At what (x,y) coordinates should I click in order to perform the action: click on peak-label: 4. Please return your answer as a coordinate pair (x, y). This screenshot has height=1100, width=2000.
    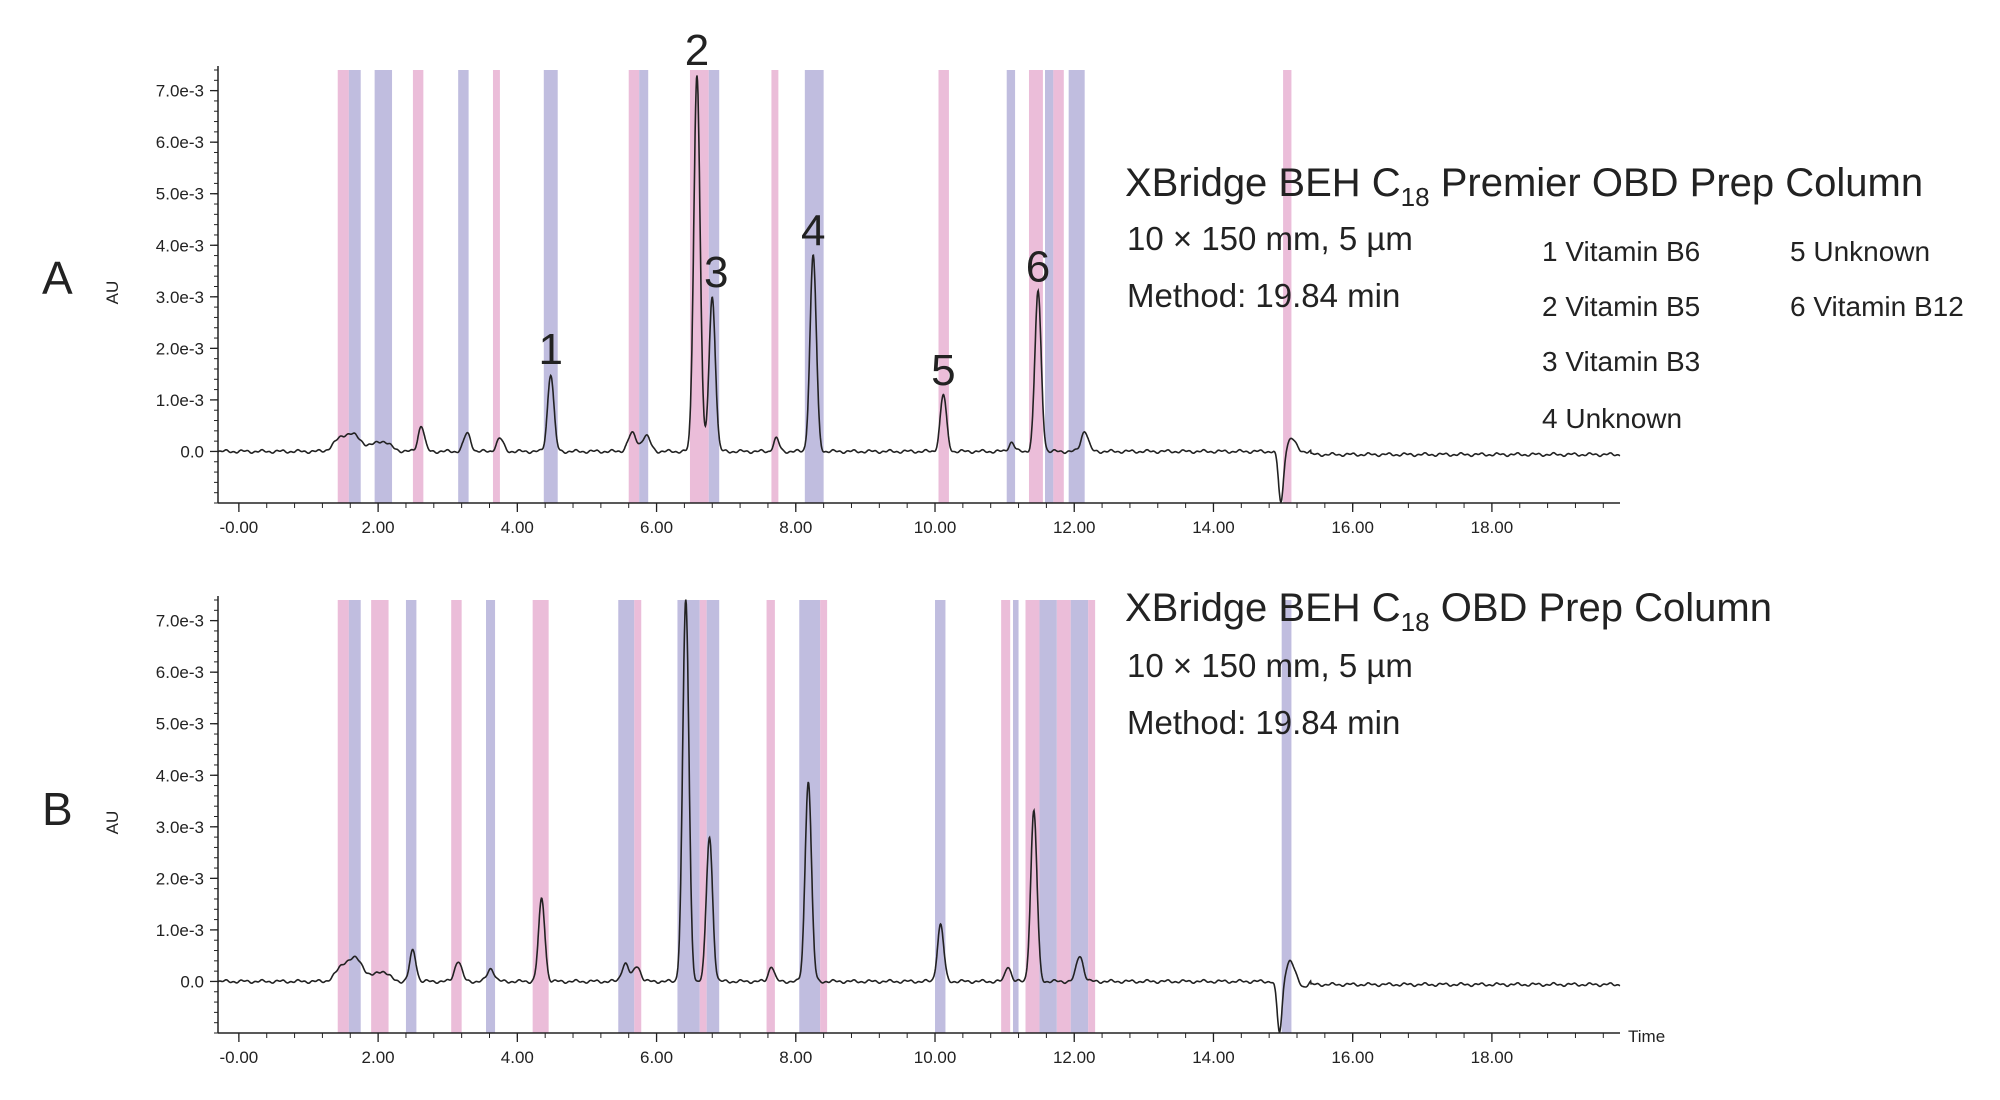
    Looking at the image, I should click on (813, 231).